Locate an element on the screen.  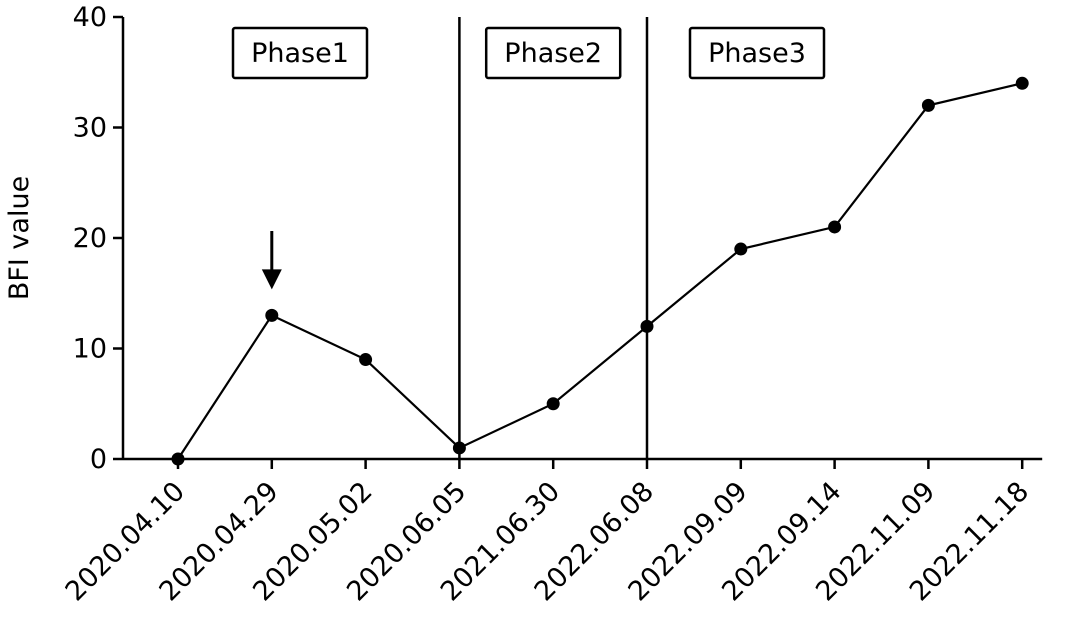
phase-label-2: Phase2 is located at coordinates (553, 53).